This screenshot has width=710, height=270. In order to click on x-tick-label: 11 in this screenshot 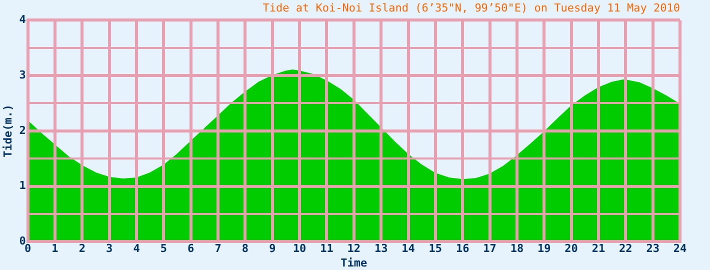, I will do `click(327, 249)`.